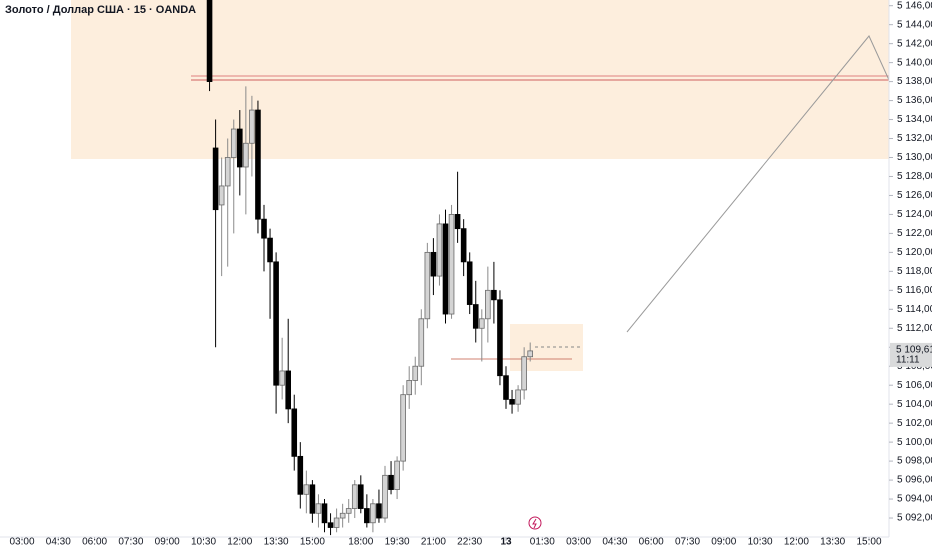  Describe the element at coordinates (914, 233) in the screenshot. I see `y-tick-label: 5 122,000` at that location.